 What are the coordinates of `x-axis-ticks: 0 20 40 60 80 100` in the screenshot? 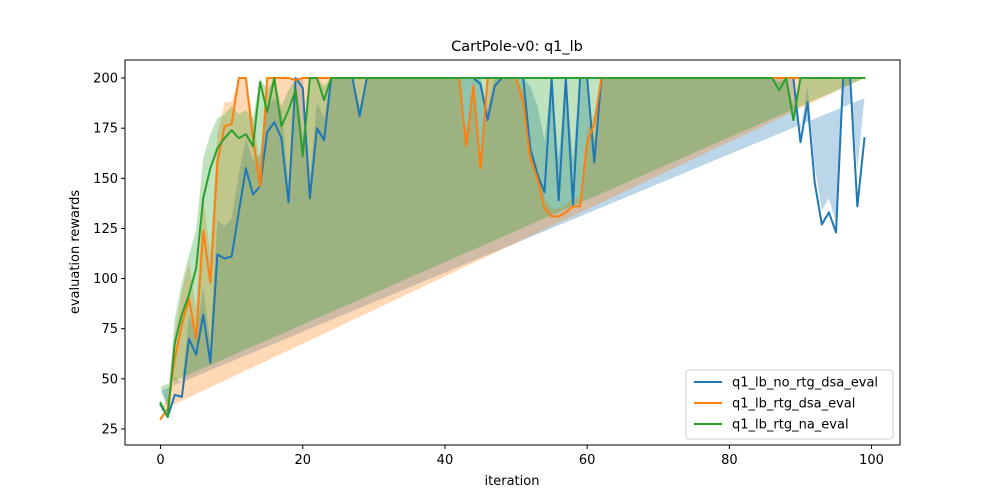 It's located at (520, 456).